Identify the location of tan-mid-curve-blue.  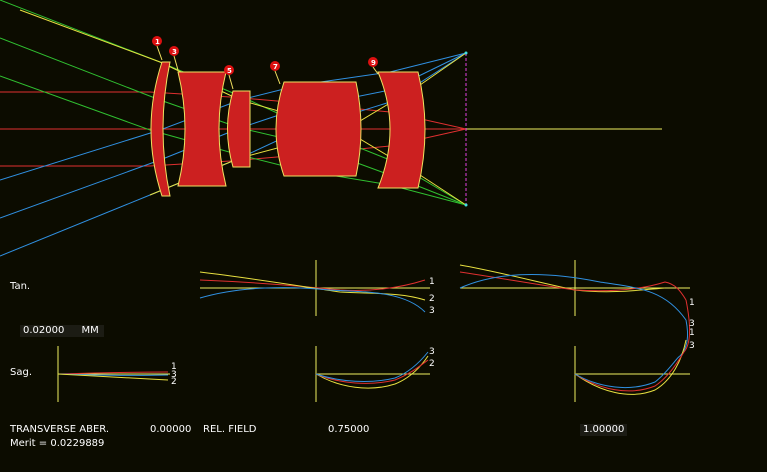
(312, 300).